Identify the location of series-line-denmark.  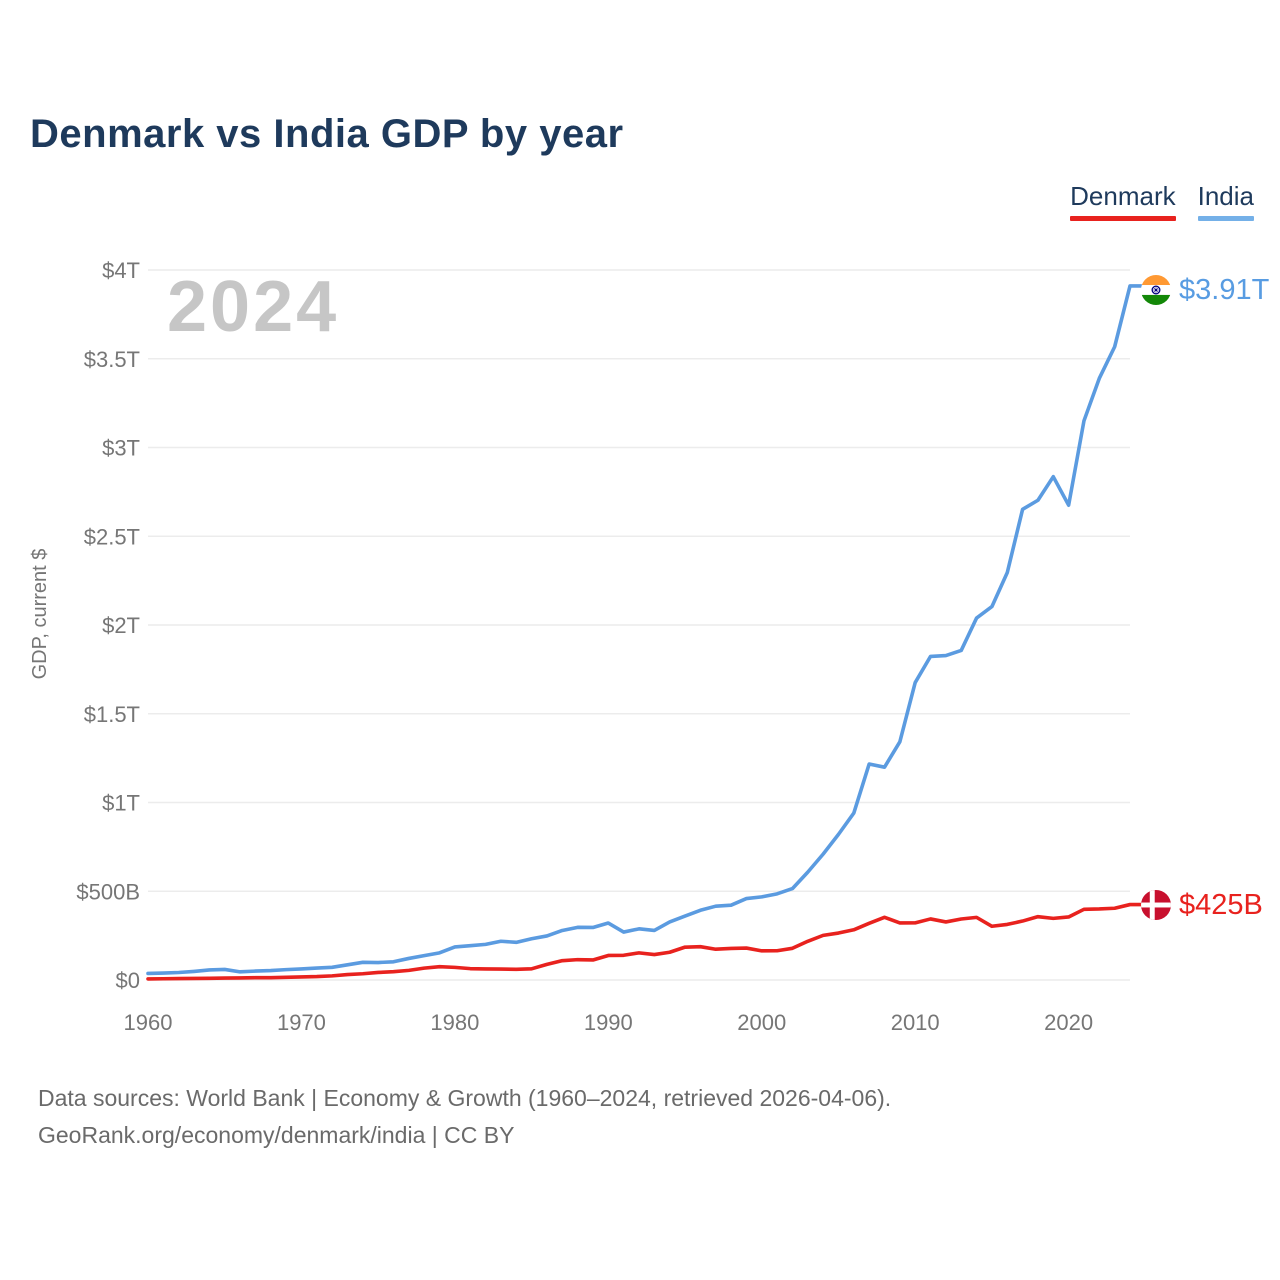
(644, 941).